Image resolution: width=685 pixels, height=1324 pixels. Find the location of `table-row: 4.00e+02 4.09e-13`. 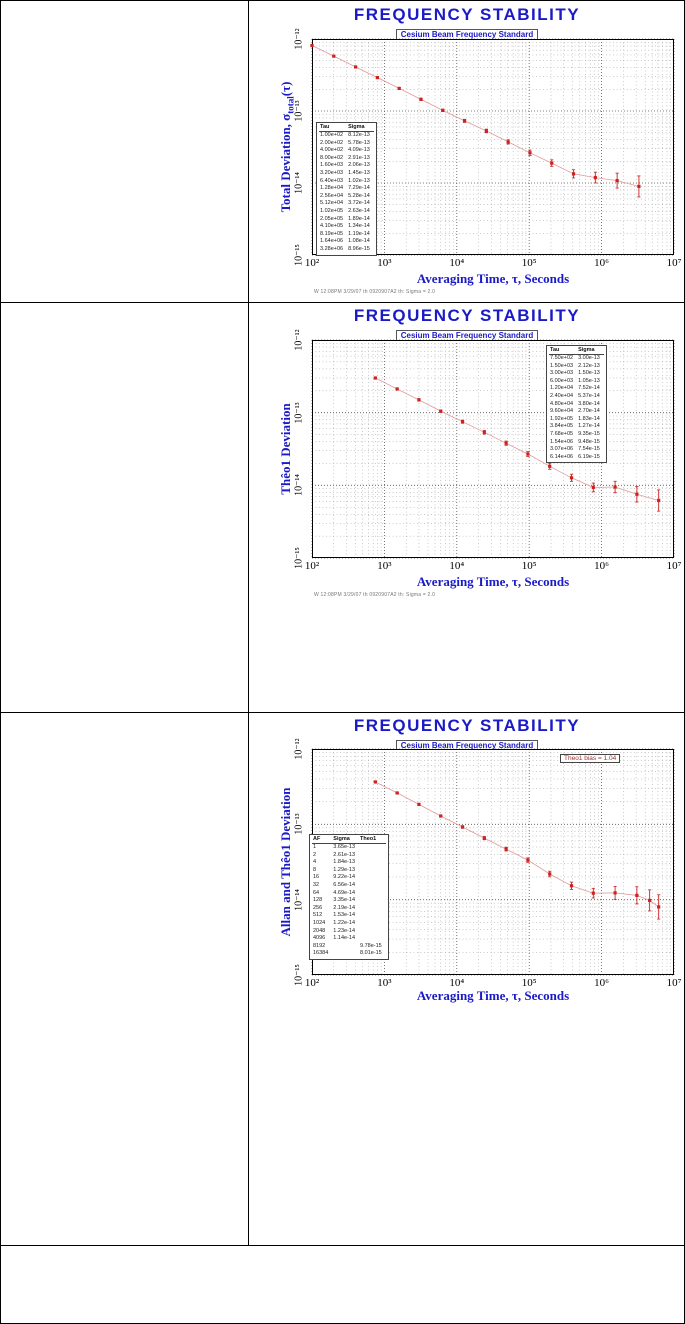

table-row: 4.00e+02 4.09e-13 is located at coordinates (346, 151).